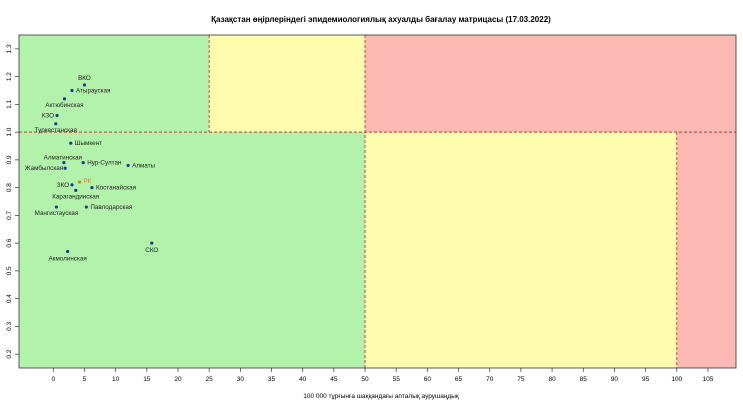 Image resolution: width=743 pixels, height=406 pixels. What do you see at coordinates (56, 130) in the screenshot?
I see `point-label: Туркестанская` at bounding box center [56, 130].